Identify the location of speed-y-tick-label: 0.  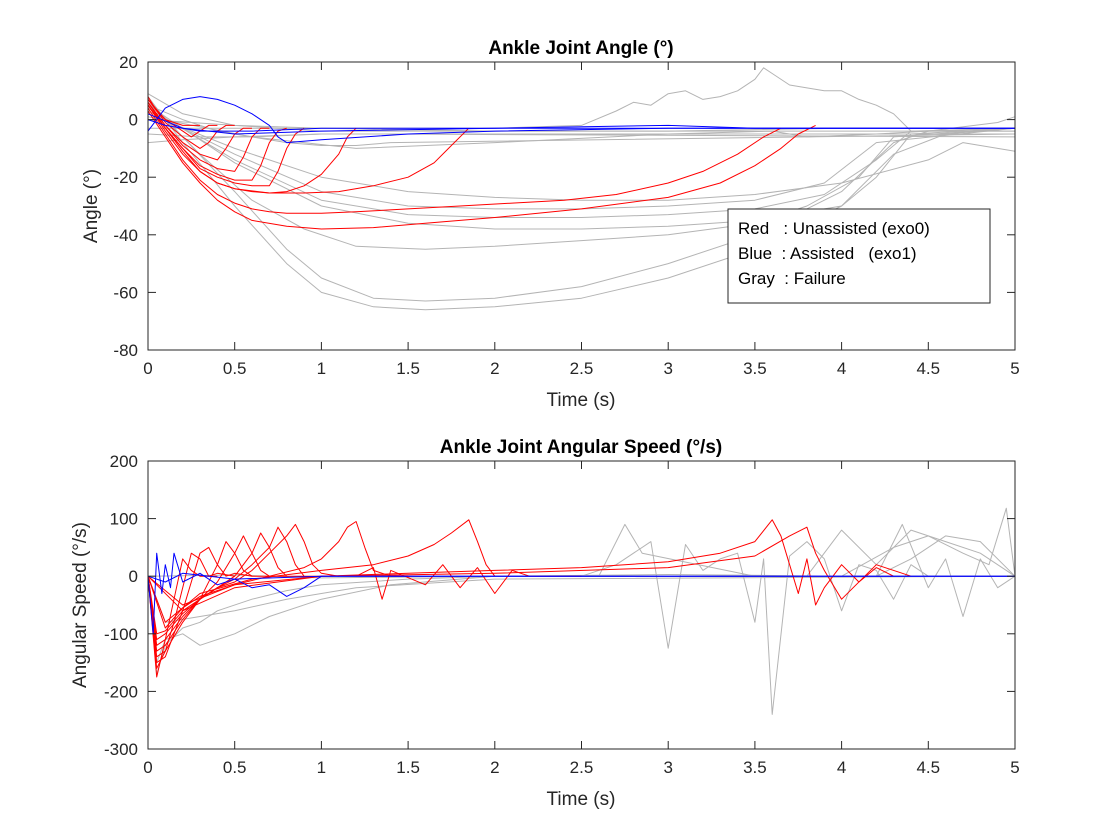
(133, 576).